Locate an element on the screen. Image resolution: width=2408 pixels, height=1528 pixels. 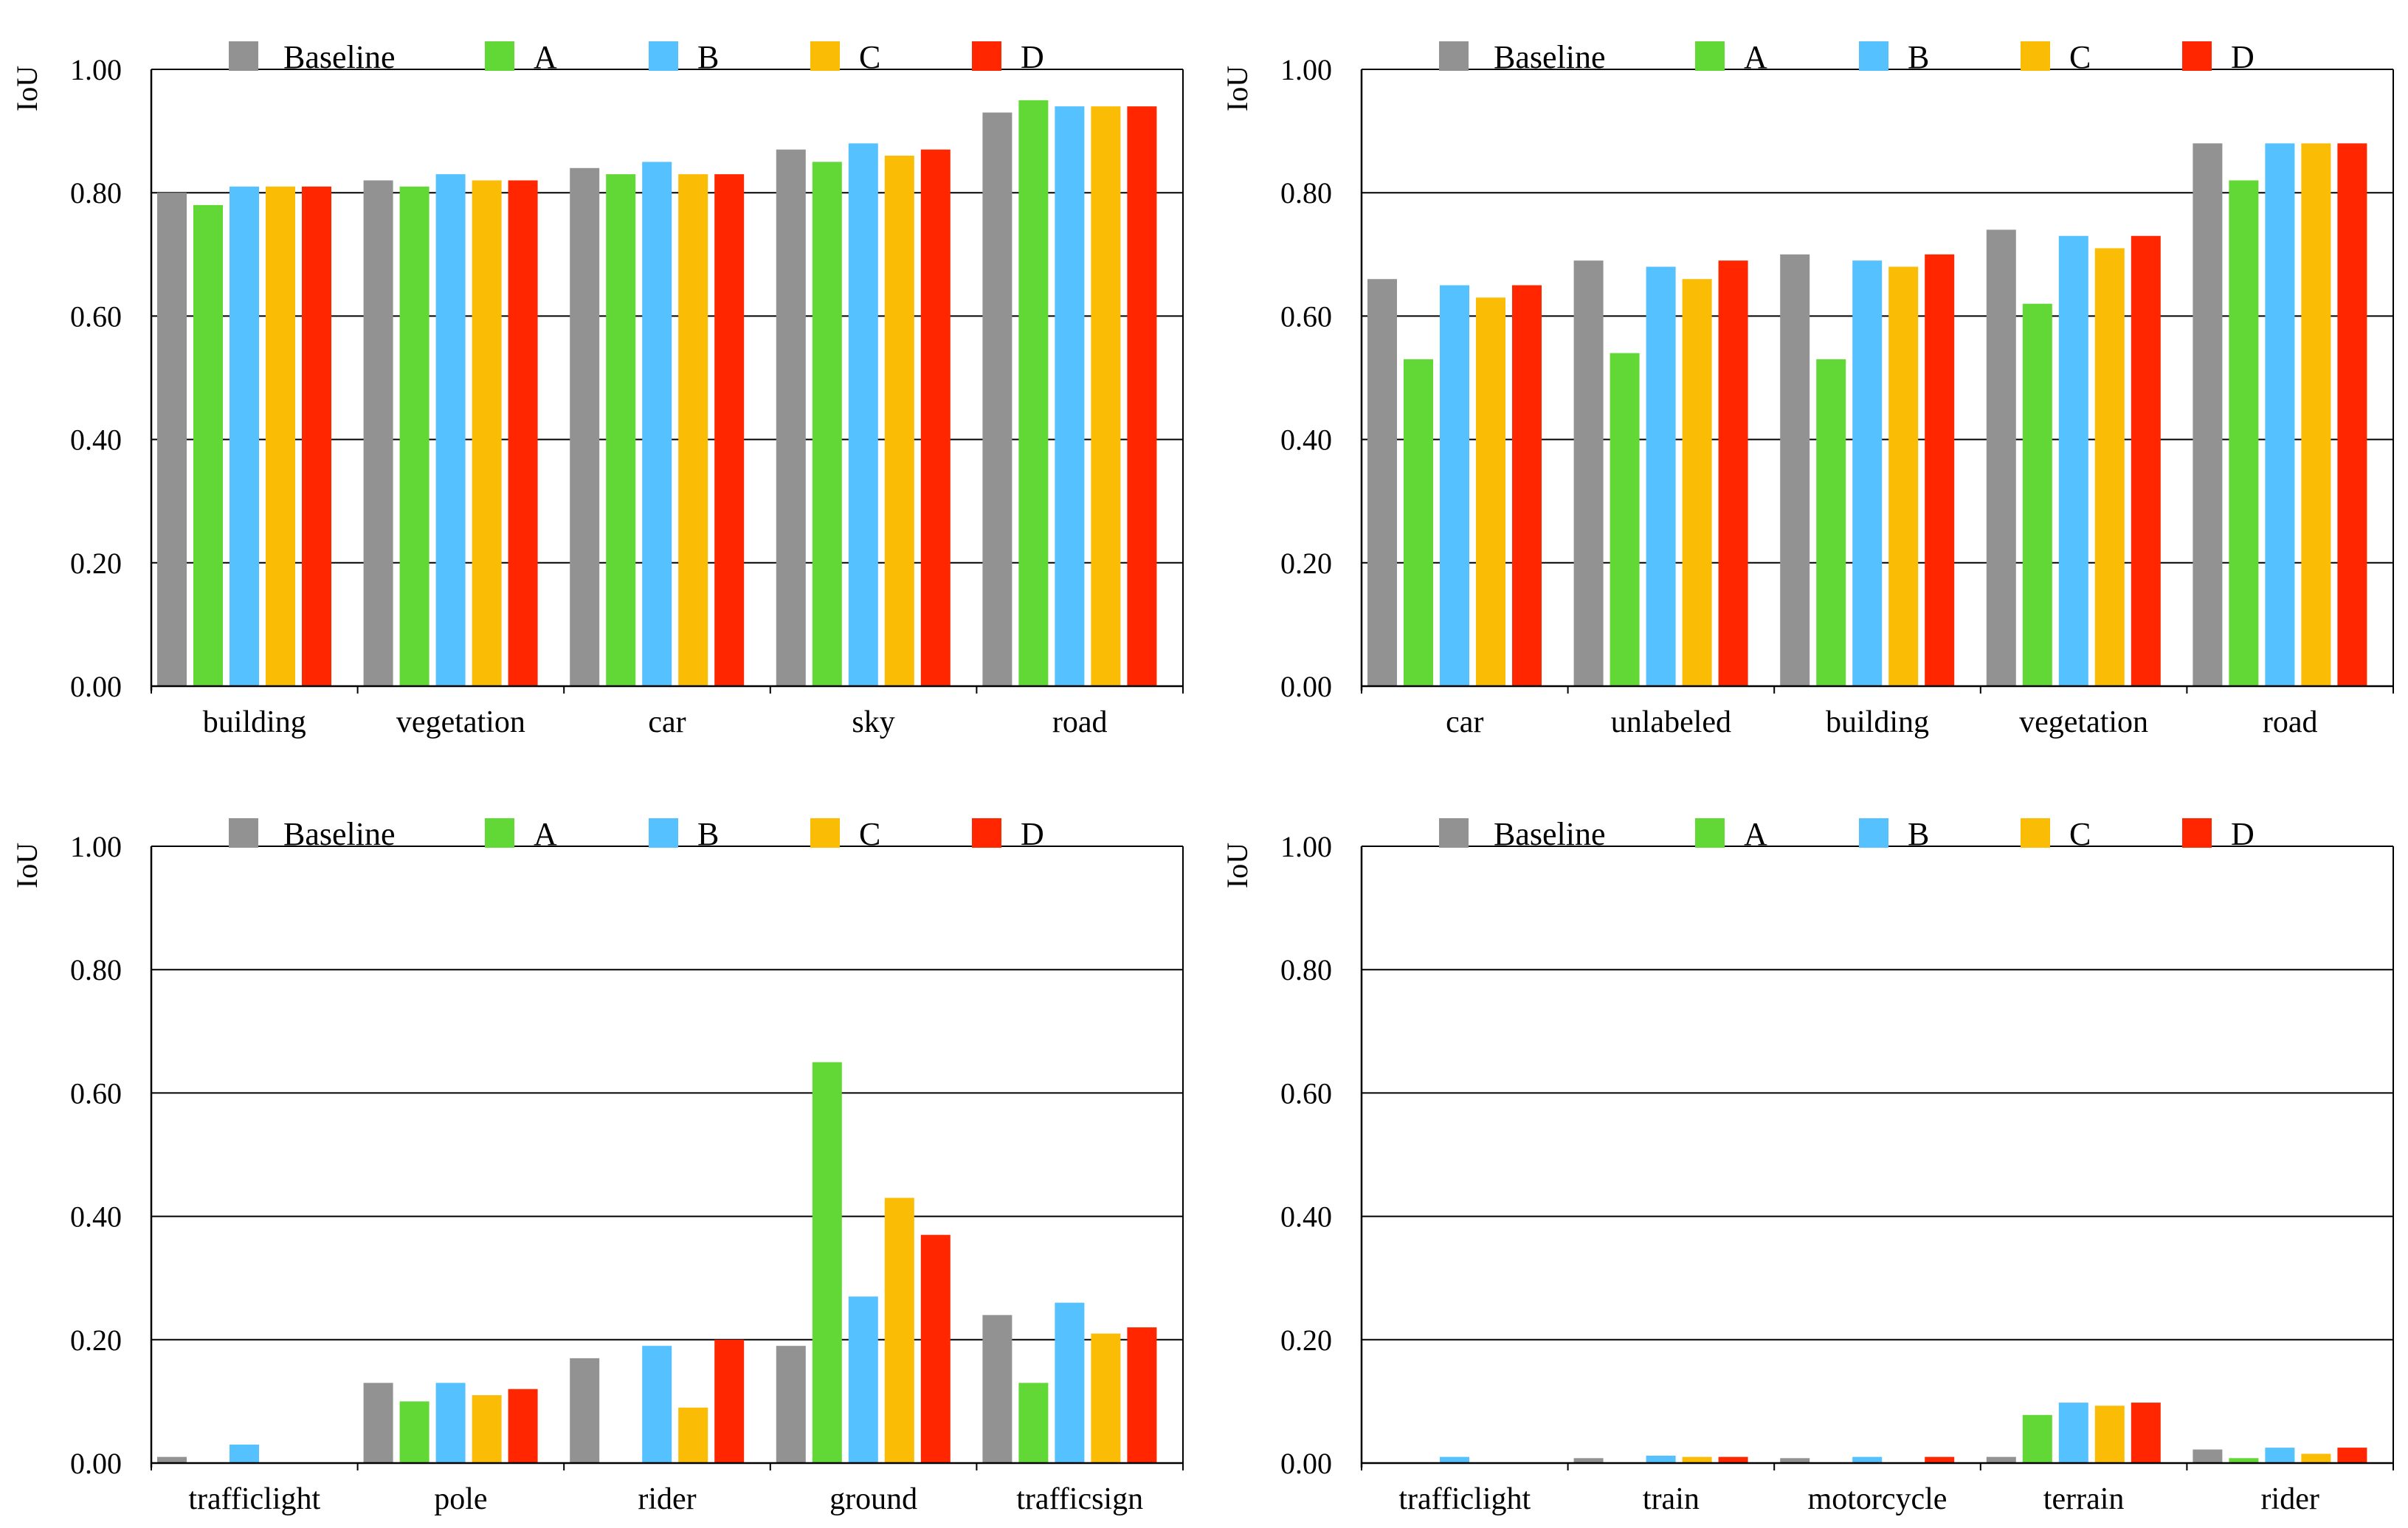
bar-c-train is located at coordinates (1697, 1459).